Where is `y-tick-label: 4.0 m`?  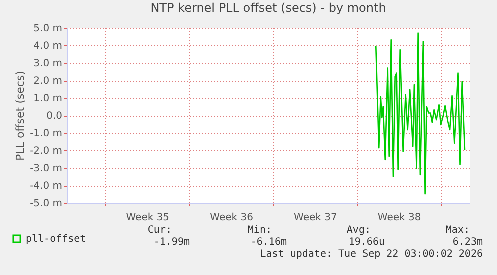
y-tick-label: 4.0 m is located at coordinates (48, 46).